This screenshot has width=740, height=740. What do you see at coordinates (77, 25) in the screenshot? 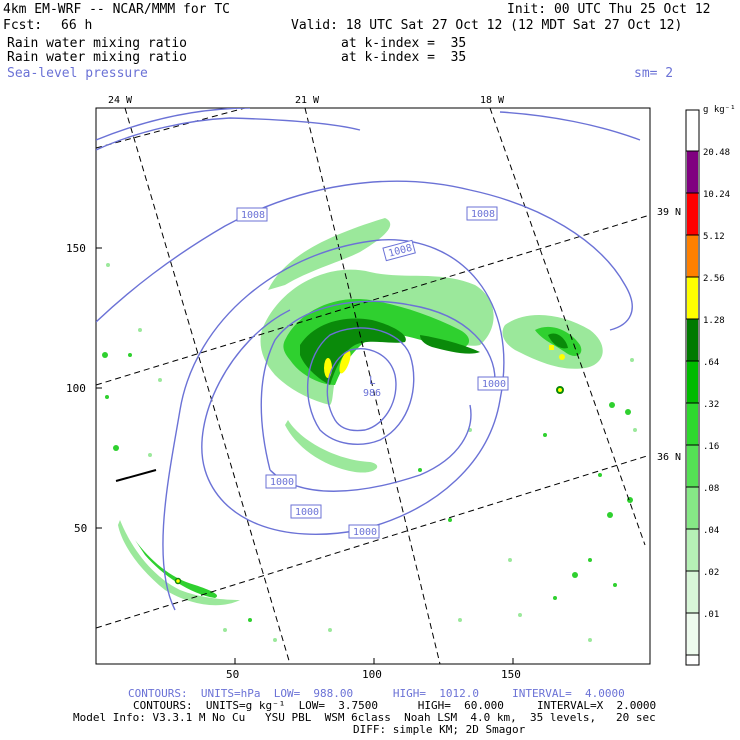
I see `forecast-hours: 66 h` at bounding box center [77, 25].